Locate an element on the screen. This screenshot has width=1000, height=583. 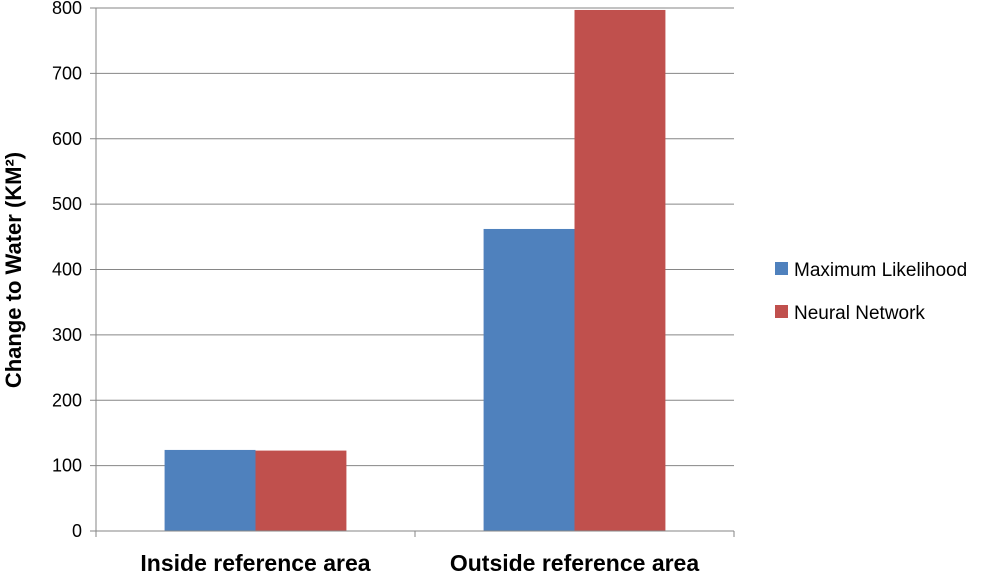
y-tick-label: 500 is located at coordinates (67, 204).